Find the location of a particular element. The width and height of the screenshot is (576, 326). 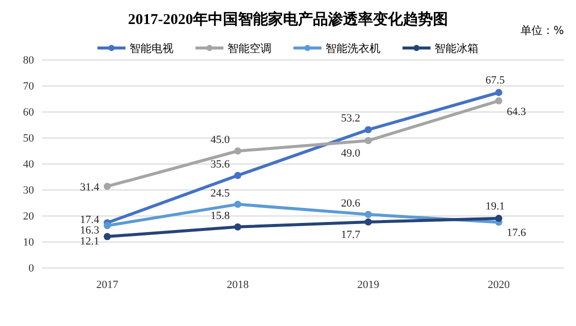

data-label: 53.2 is located at coordinates (350, 118).